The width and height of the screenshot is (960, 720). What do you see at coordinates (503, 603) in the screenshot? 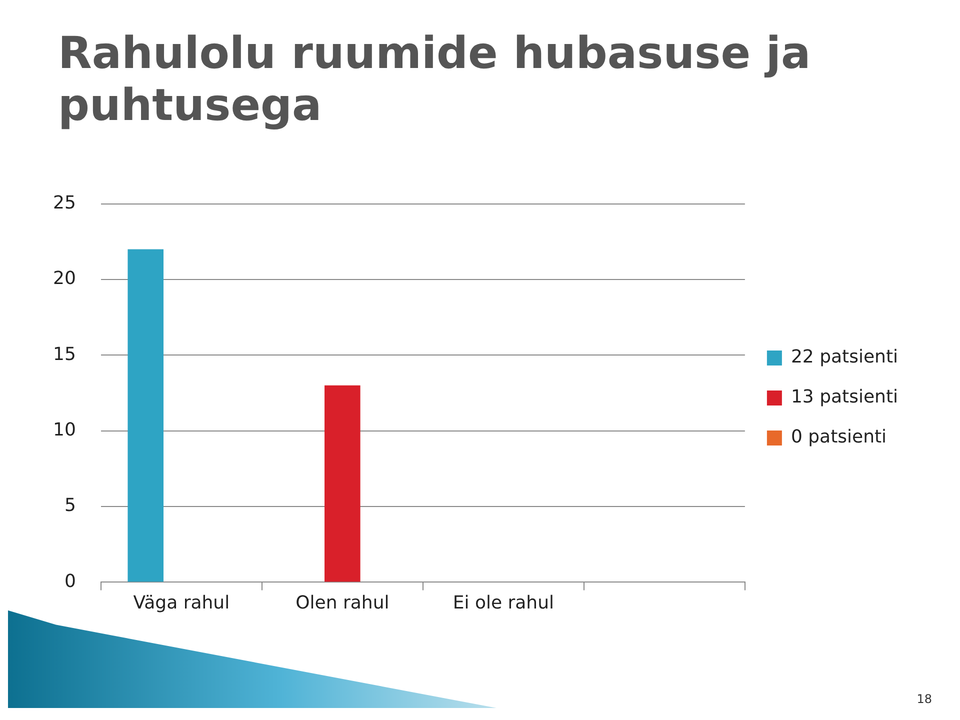
I see `x-tick-label: Ei ole rahul` at bounding box center [503, 603].